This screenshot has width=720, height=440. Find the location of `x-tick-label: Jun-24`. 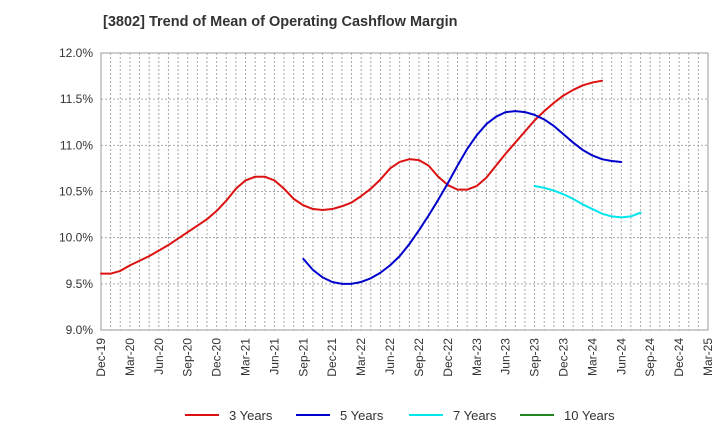

x-tick-label: Jun-24 is located at coordinates (621, 356).